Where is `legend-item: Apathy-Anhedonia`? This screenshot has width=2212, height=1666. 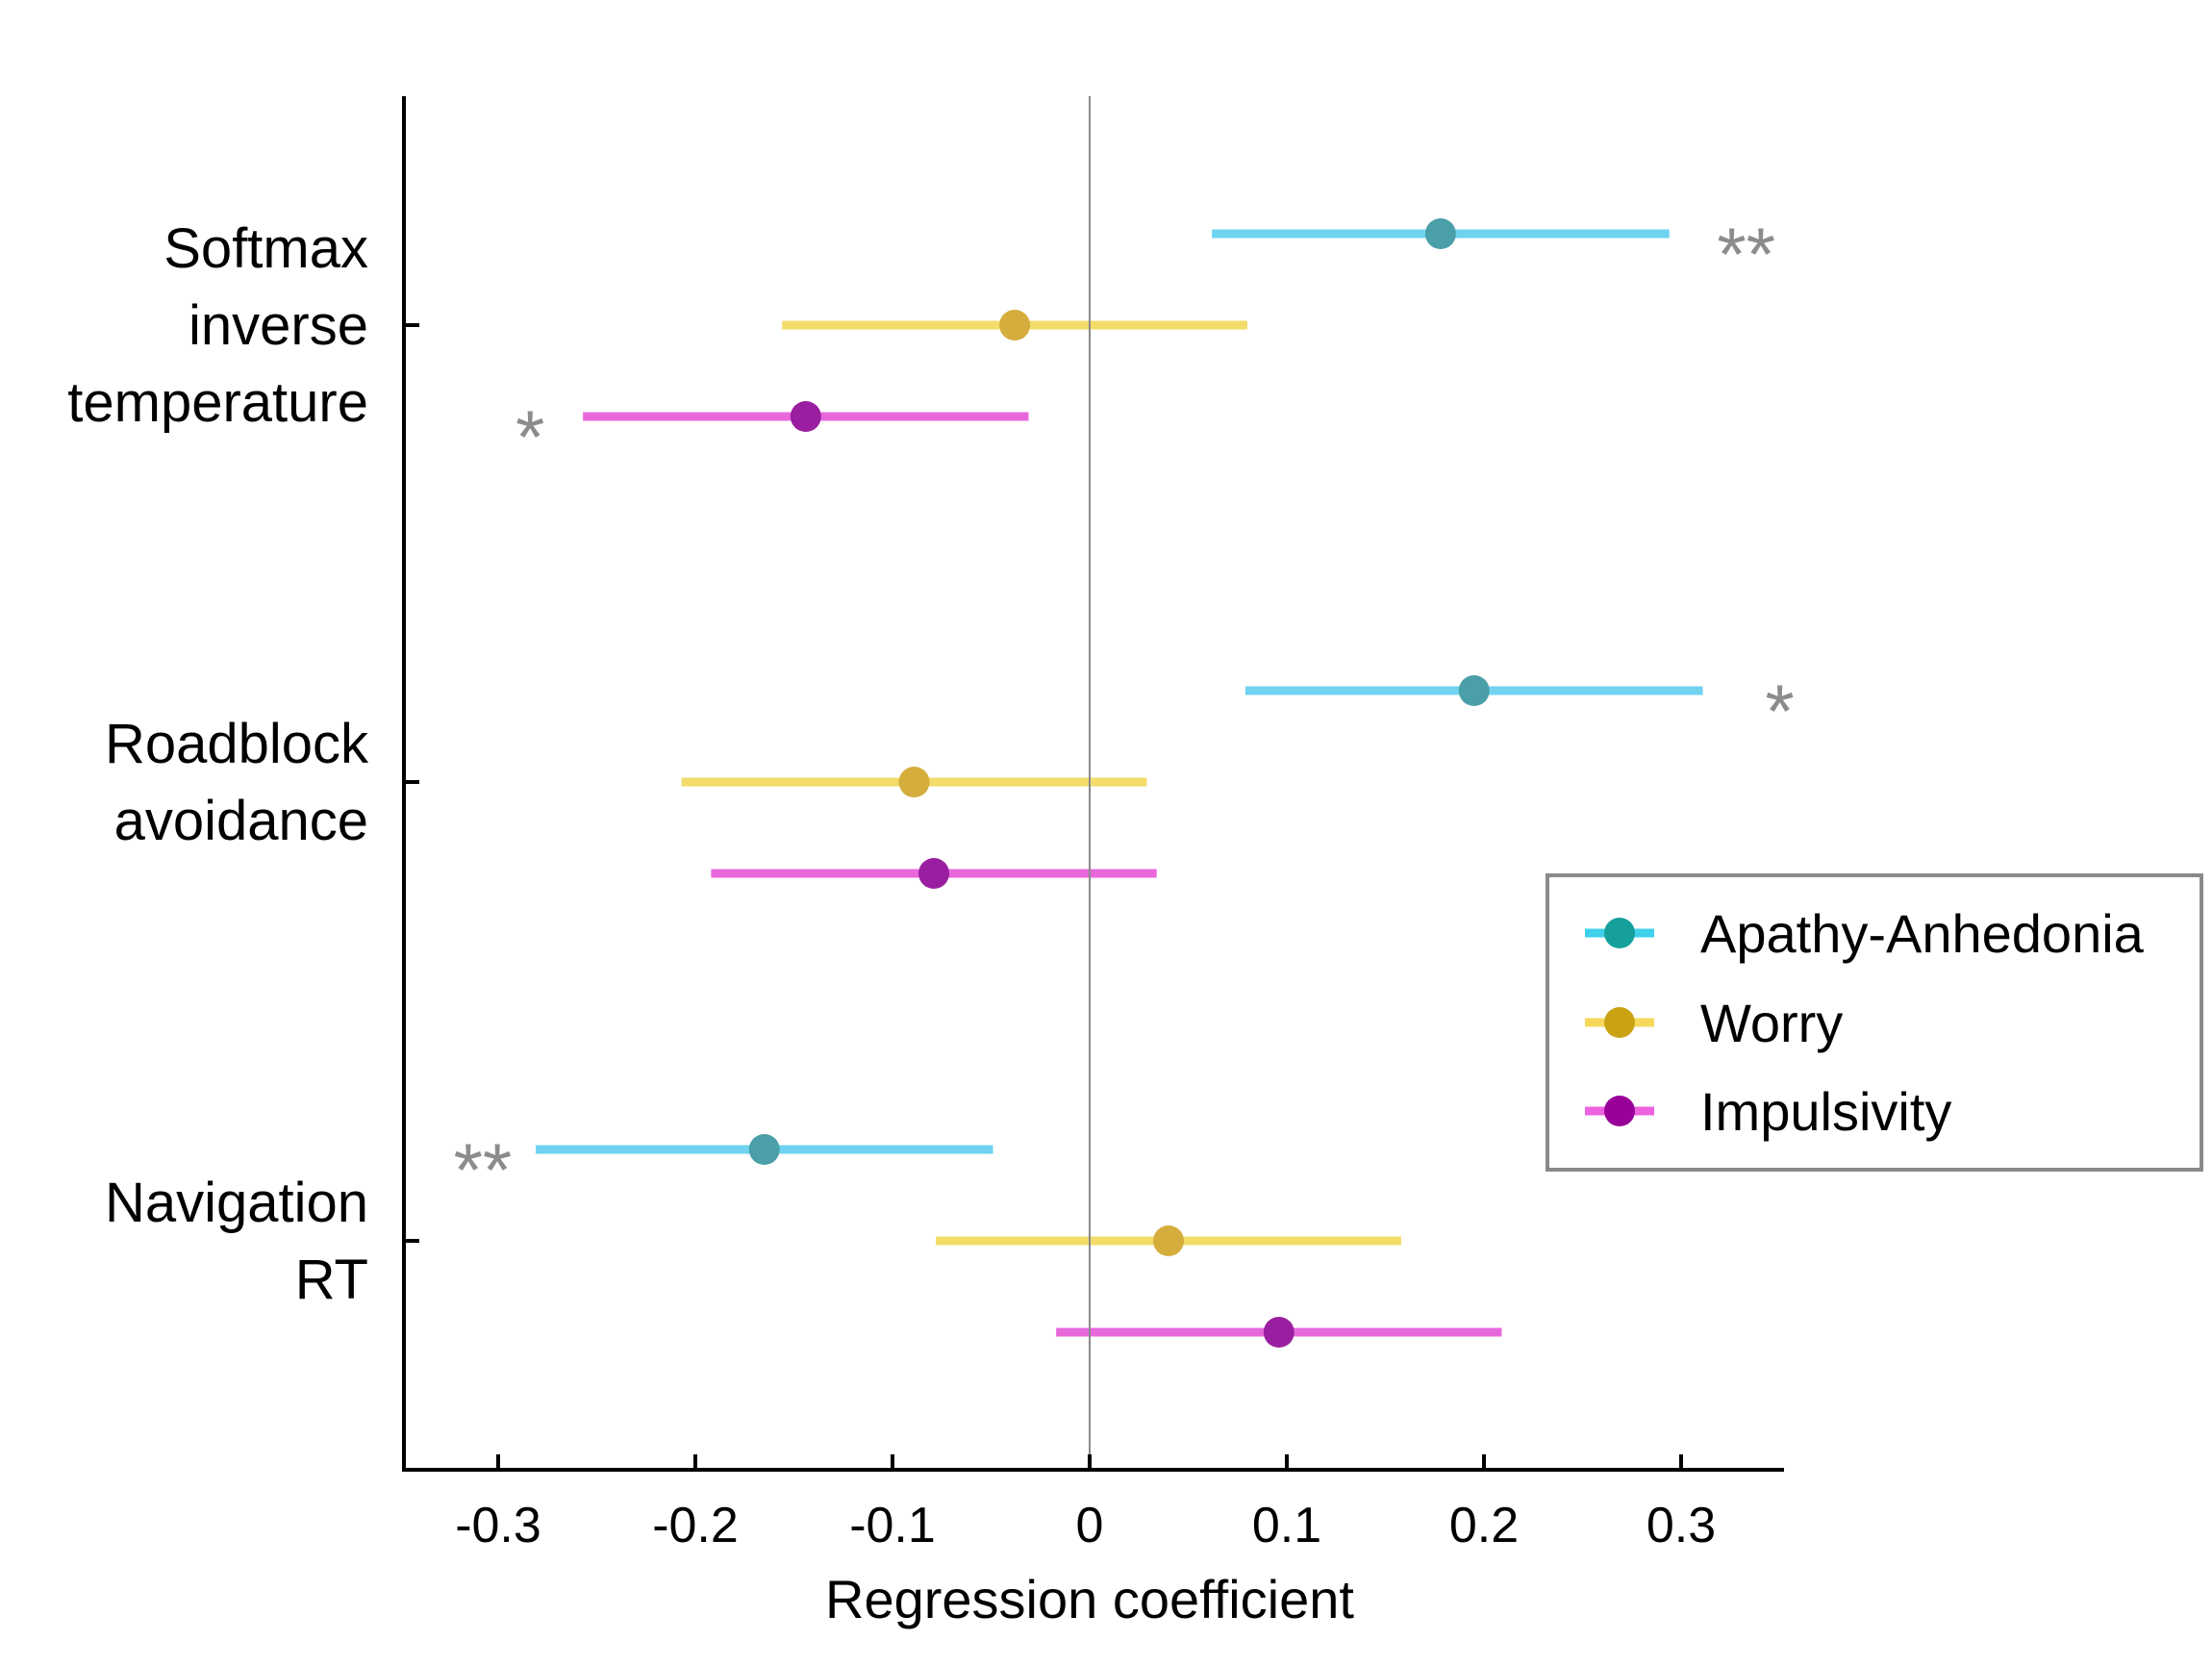
legend-item: Apathy-Anhedonia is located at coordinates (1865, 933).